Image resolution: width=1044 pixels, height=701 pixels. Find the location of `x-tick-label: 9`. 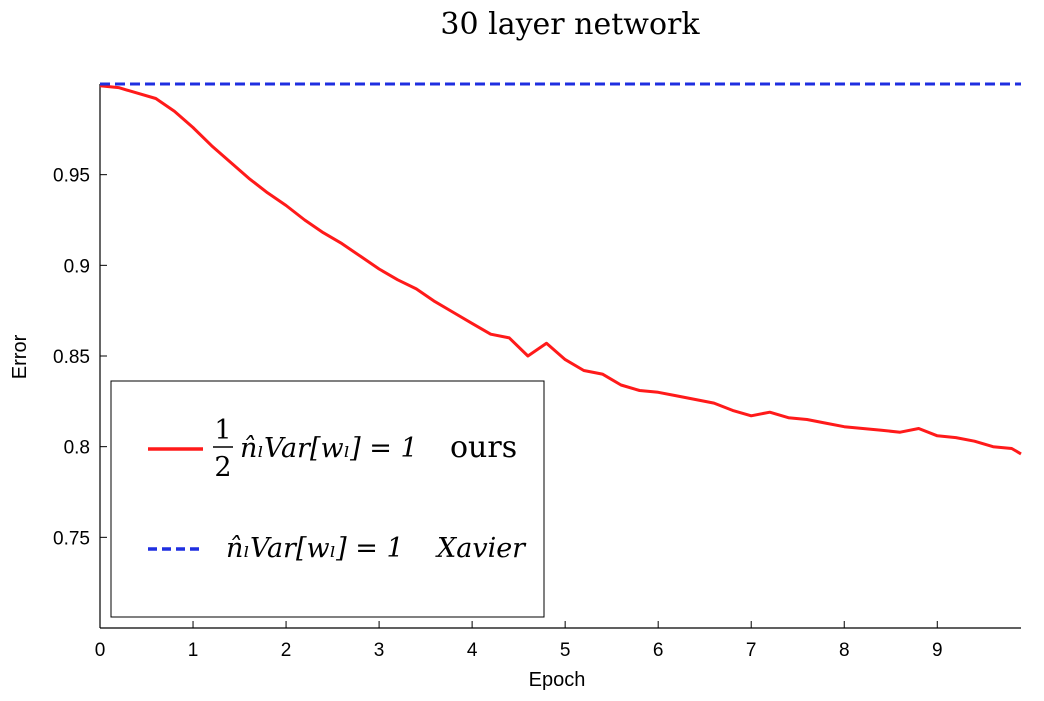

x-tick-label: 9 is located at coordinates (937, 650).